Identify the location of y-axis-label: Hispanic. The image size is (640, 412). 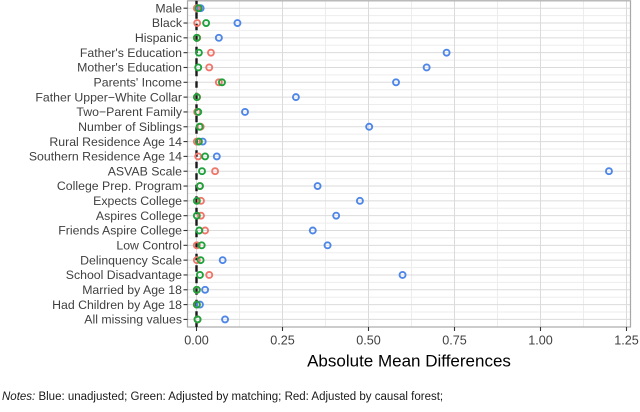
(158, 38).